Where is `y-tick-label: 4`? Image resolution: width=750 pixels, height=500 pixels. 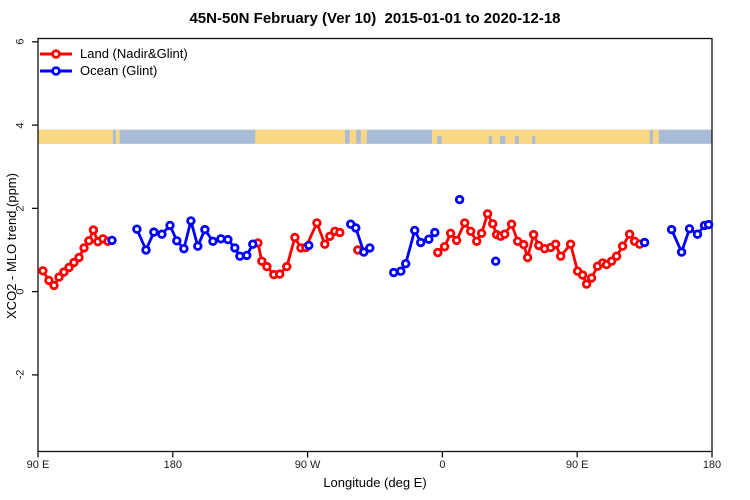 y-tick-label: 4 is located at coordinates (20, 125).